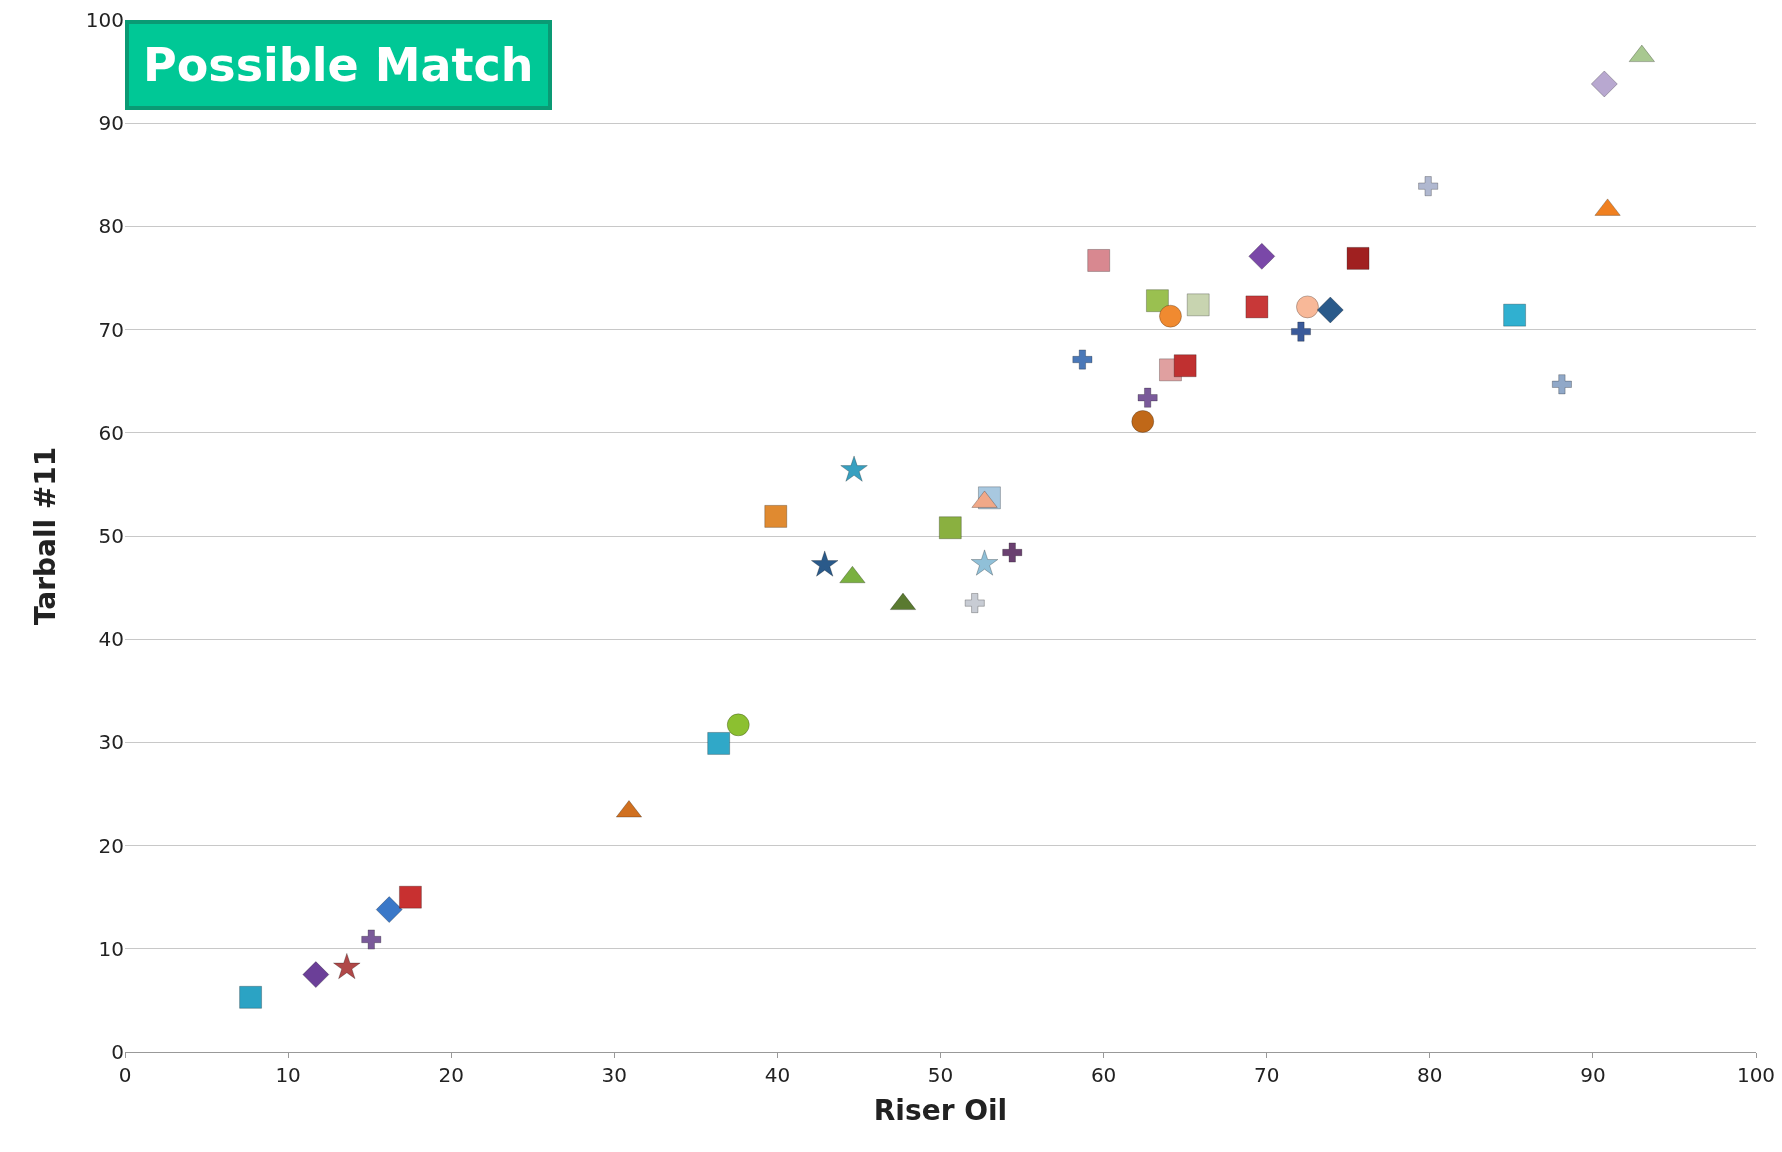 The image size is (1782, 1152). Describe the element at coordinates (117, 1052) in the screenshot. I see `y-tick-label: 0` at that location.